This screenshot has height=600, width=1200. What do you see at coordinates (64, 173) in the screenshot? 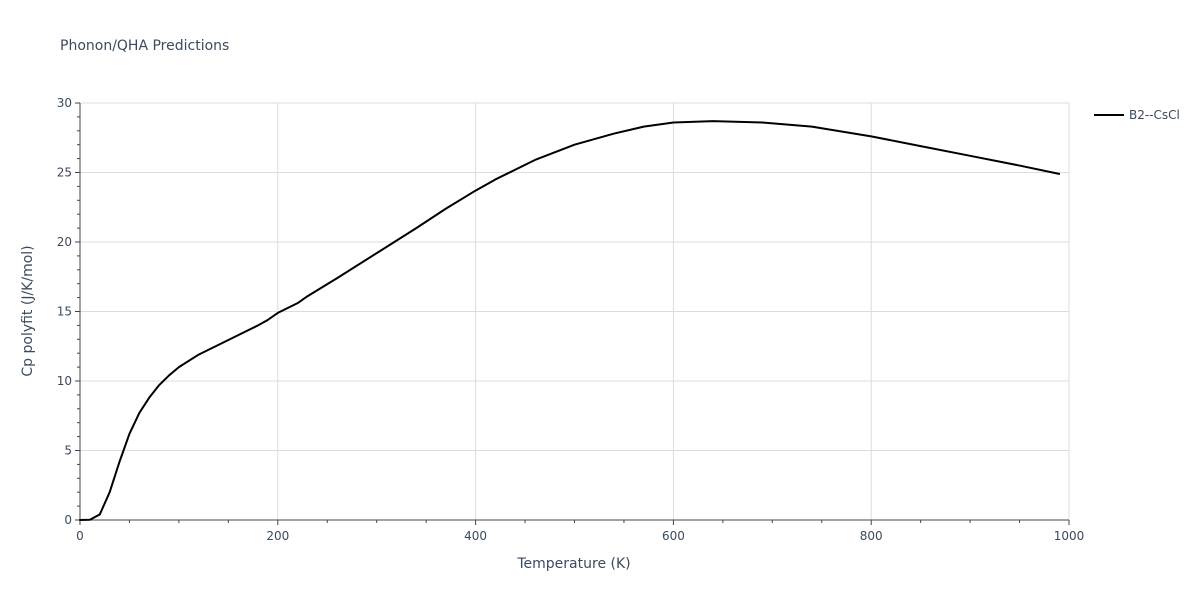
I see `y-tick-label-25: 25` at bounding box center [64, 173].